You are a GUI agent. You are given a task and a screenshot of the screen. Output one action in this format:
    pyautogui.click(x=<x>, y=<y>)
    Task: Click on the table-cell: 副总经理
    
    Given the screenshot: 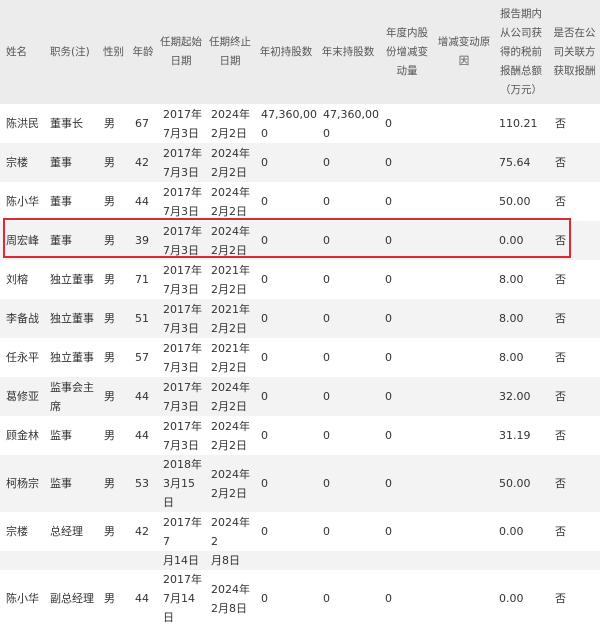 What is the action you would take?
    pyautogui.click(x=72, y=598)
    